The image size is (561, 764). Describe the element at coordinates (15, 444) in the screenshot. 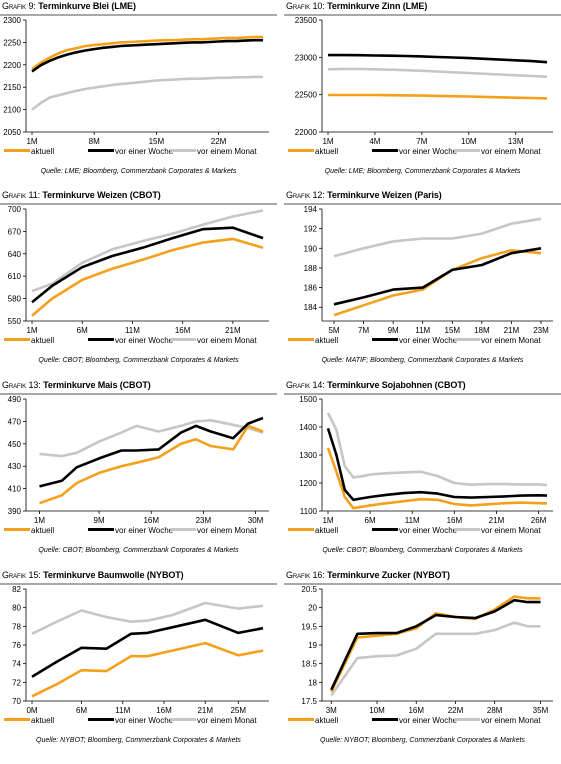

I see `y-tick-label: 450` at that location.